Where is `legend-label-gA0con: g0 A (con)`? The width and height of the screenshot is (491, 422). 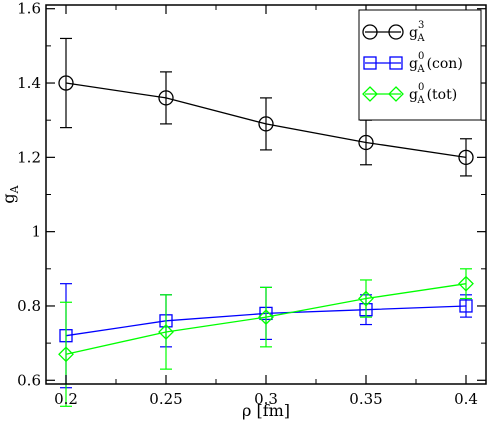 legend-label-gA0con: g0 A (con) is located at coordinates (436, 63).